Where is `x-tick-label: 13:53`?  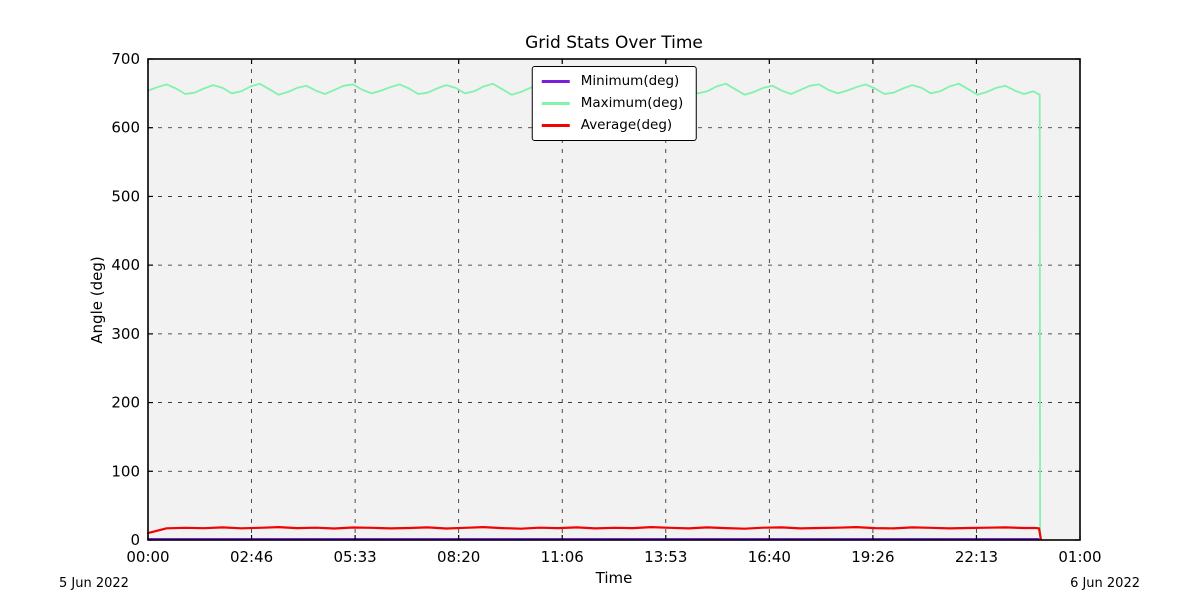 x-tick-label: 13:53 is located at coordinates (665, 557).